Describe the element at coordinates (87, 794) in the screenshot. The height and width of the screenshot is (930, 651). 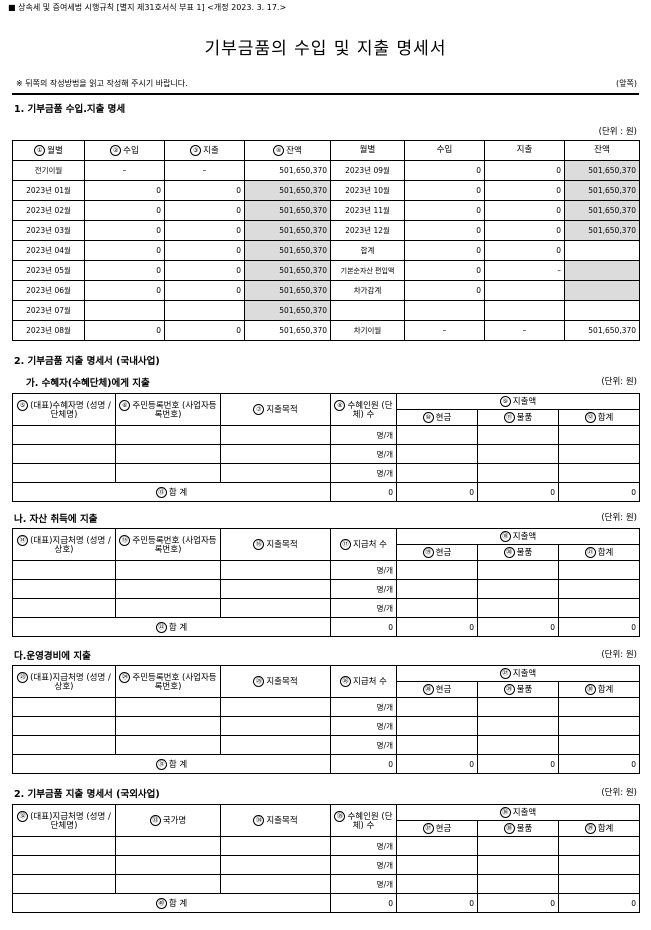
I see `s3-section-title: 2. 기부금품 지출 명세서 (국외사업)` at that location.